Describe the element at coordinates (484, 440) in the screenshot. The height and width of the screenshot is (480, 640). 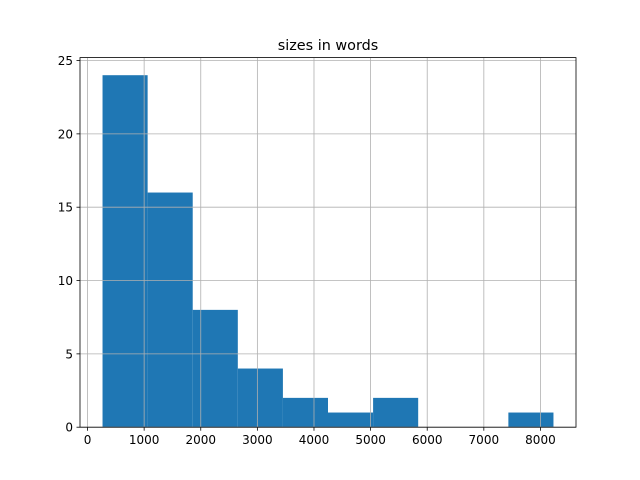
I see `x-tick-label: 7000` at that location.